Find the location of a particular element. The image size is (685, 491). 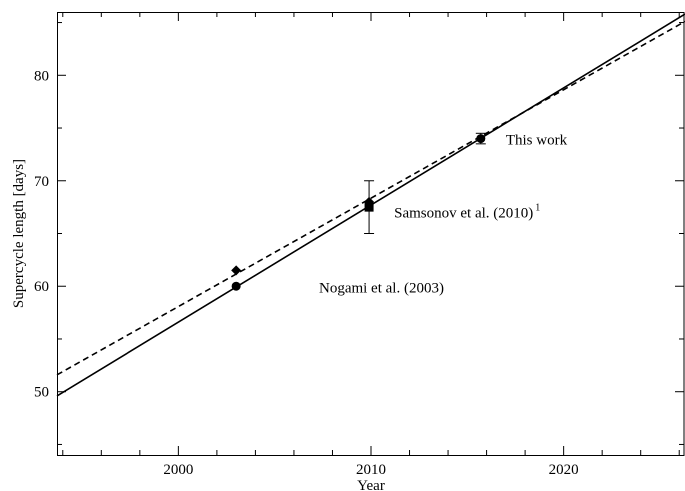

diamond-marker is located at coordinates (236, 270).